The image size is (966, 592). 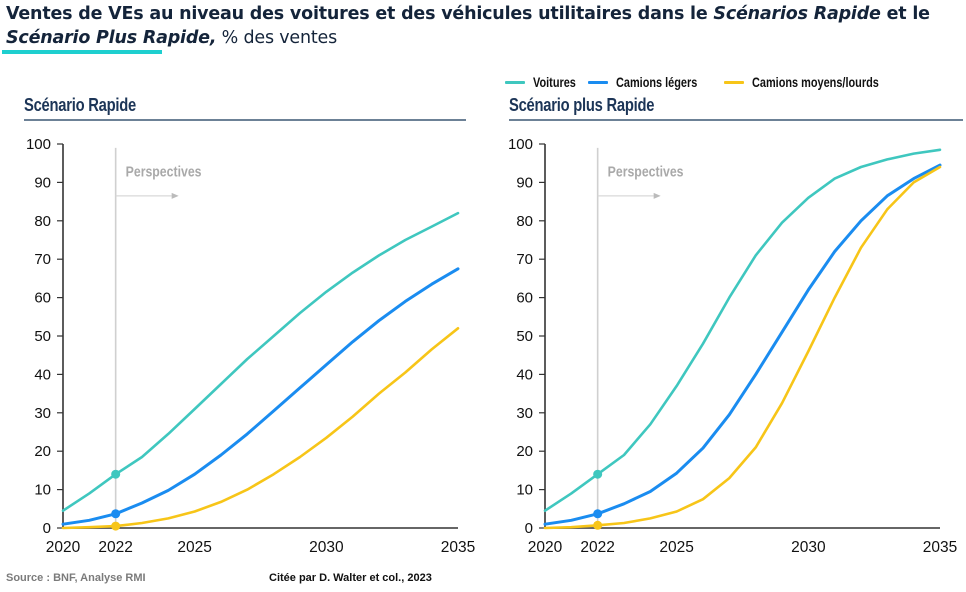 I want to click on legend-item-voitures: Voitures, so click(x=546, y=82).